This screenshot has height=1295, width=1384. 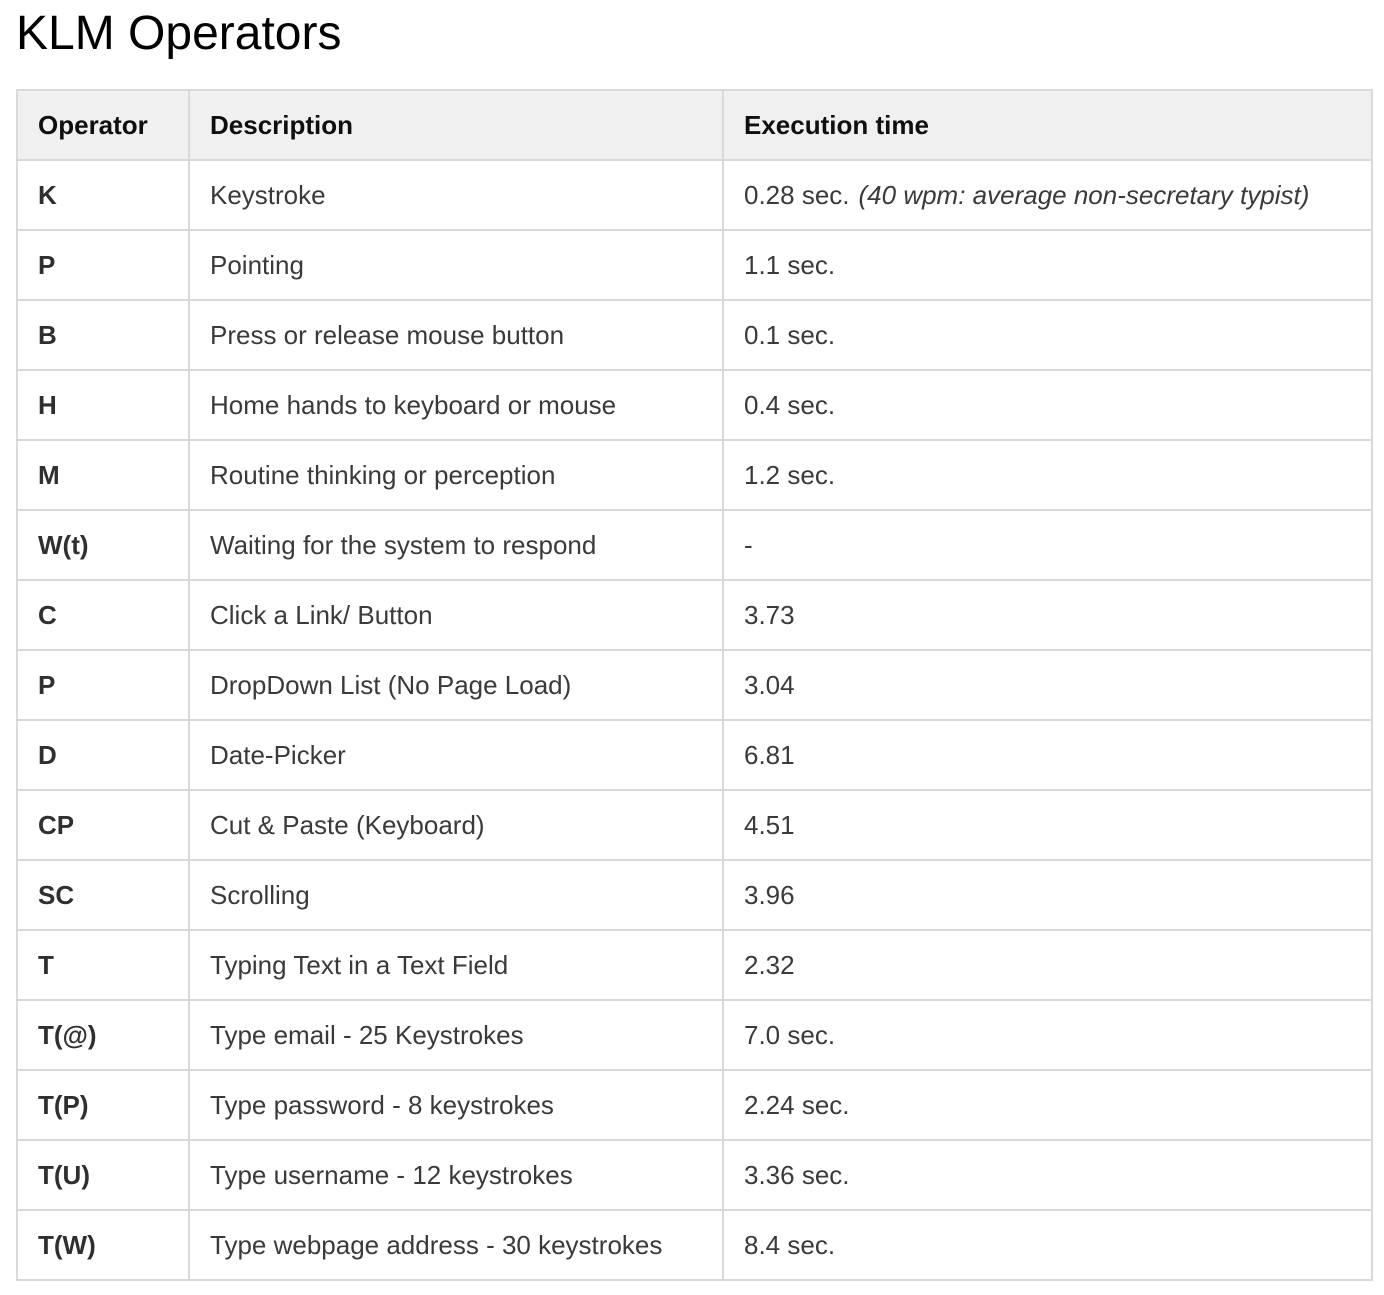 I want to click on table-row: W(t) Waiting for the system to respond -, so click(x=694, y=545).